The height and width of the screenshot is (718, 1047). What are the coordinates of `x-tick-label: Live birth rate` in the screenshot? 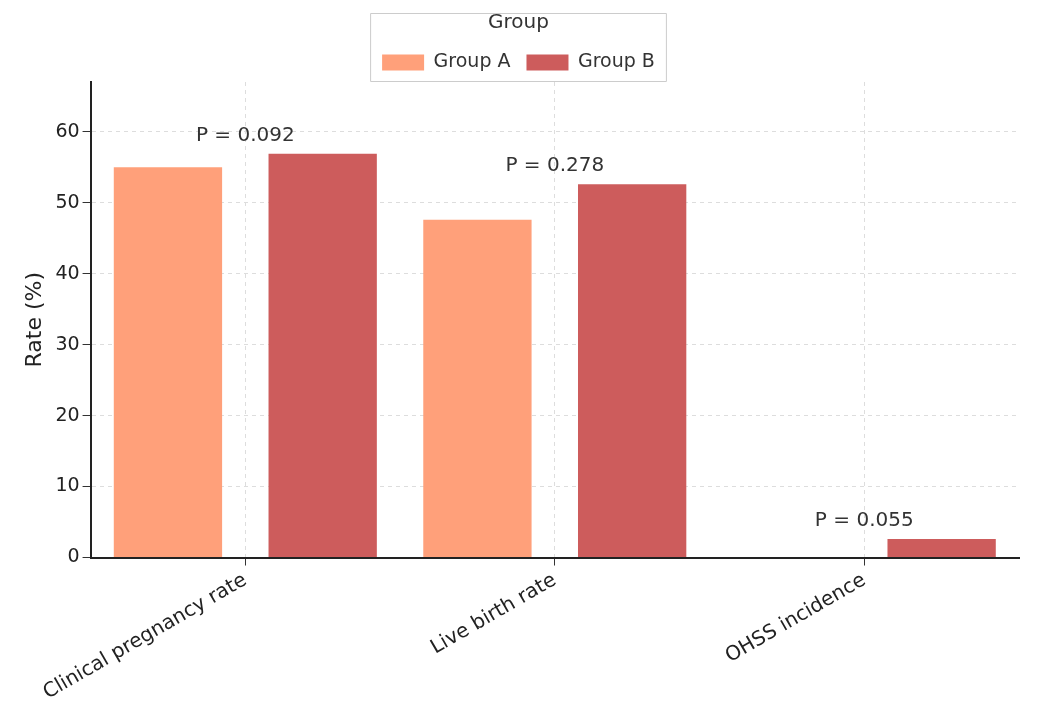 It's located at (492, 612).